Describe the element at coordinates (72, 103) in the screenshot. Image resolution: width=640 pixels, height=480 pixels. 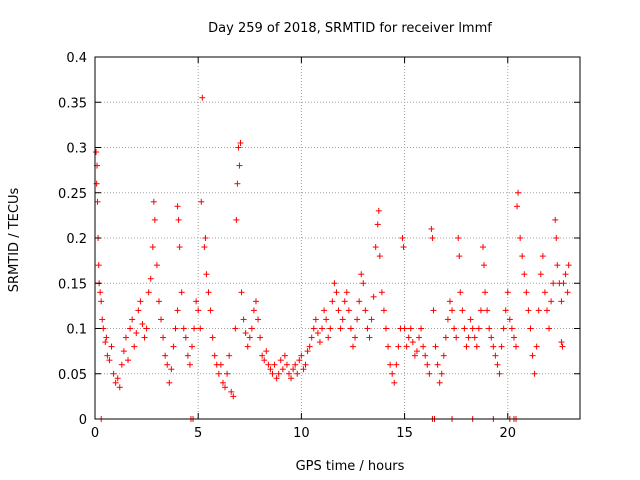
I see `y-tick-label: 0.35` at that location.